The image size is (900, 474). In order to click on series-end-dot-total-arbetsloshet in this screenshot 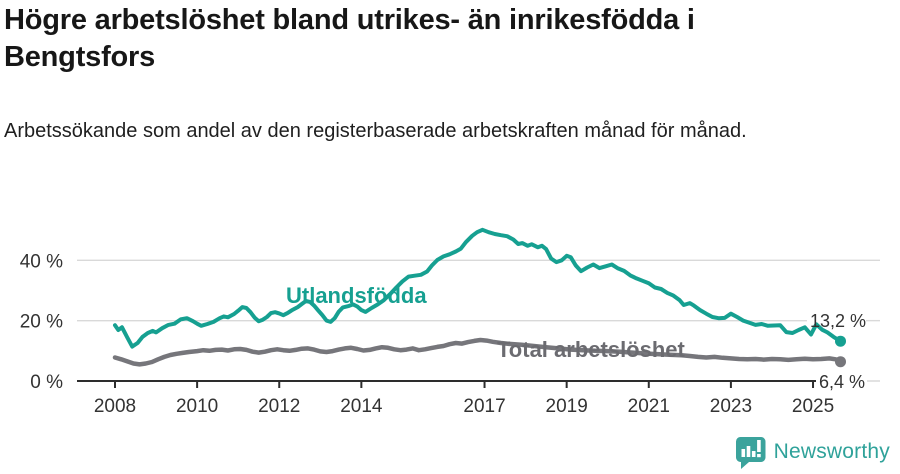, I will do `click(840, 362)`.